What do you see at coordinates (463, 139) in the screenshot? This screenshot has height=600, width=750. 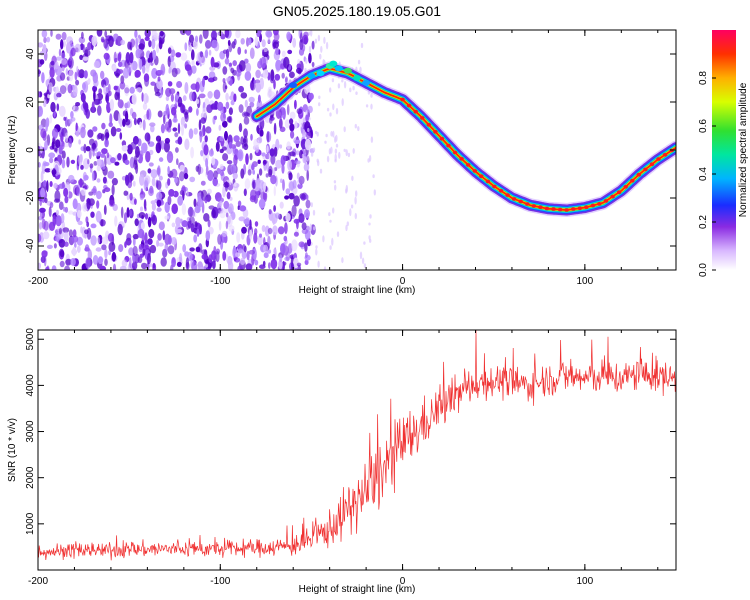 I see `heatmap-ridge-band` at bounding box center [463, 139].